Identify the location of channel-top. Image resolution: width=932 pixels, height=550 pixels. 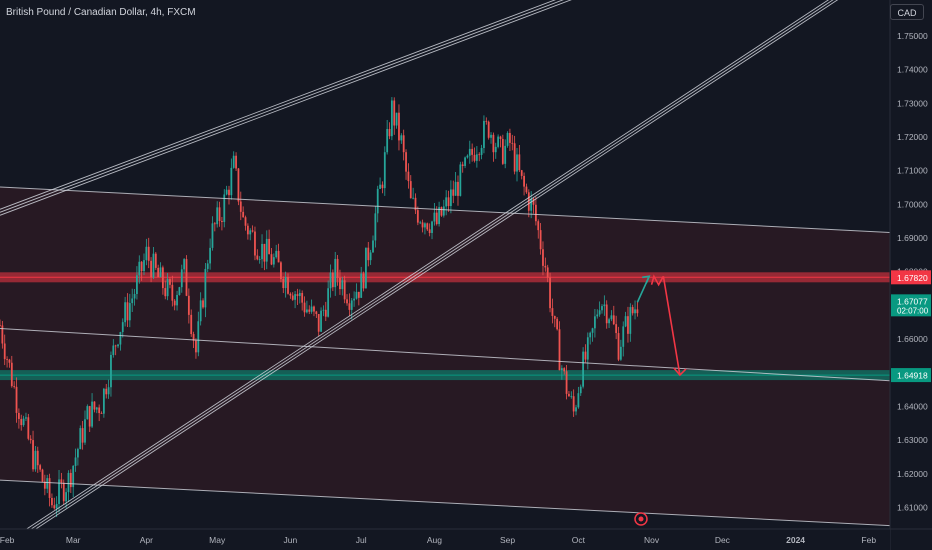
(445, 209).